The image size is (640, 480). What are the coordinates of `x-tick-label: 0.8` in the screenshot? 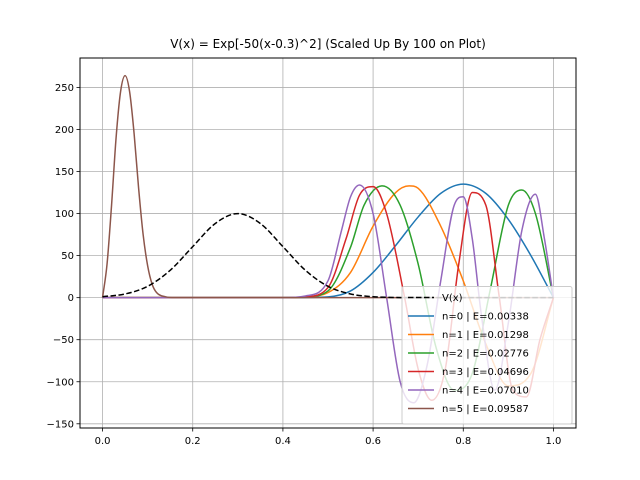 It's located at (463, 441).